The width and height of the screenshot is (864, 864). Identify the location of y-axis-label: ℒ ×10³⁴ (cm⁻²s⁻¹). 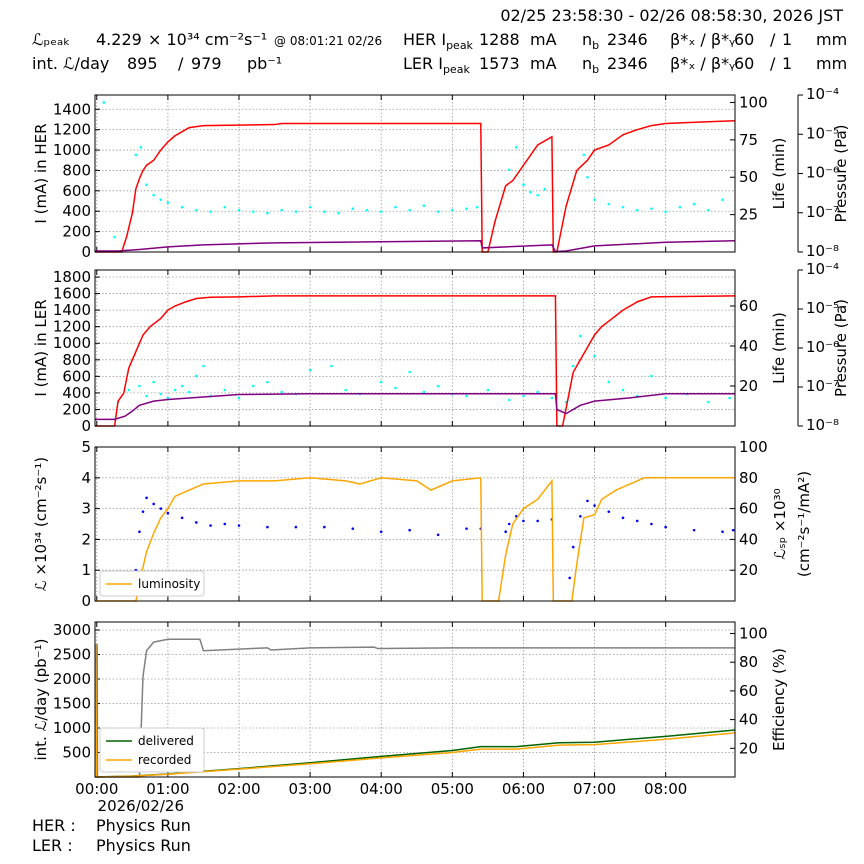
(41, 524).